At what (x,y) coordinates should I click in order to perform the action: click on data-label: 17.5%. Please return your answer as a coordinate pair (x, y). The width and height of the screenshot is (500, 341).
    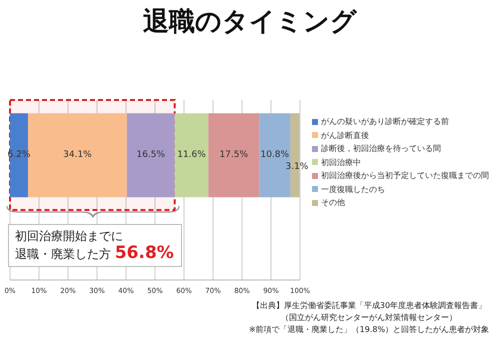
    Looking at the image, I should click on (233, 155).